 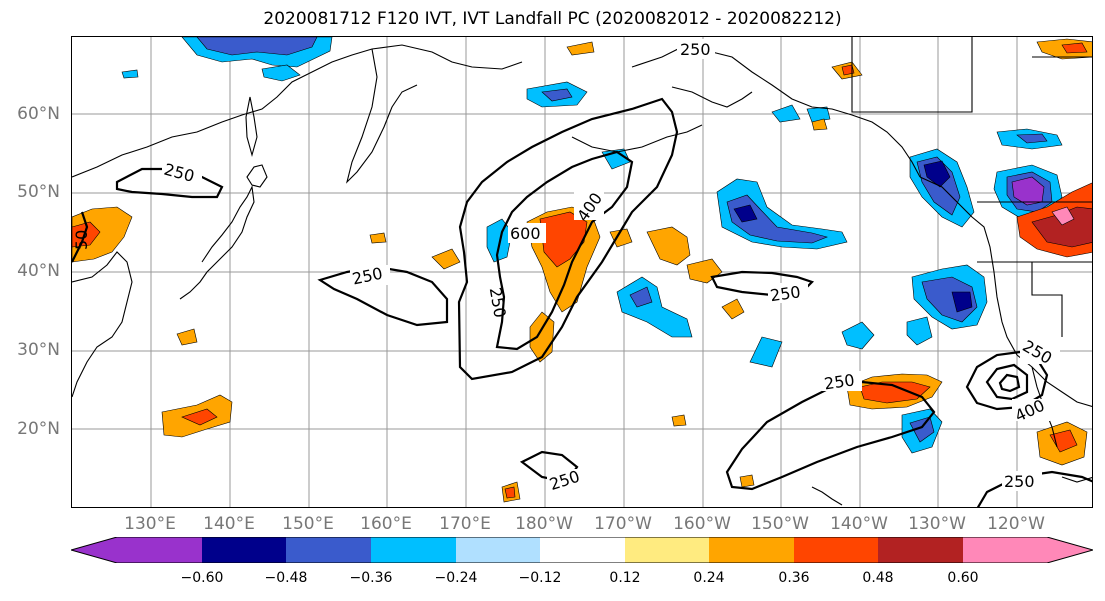 What do you see at coordinates (371, 578) in the screenshot?
I see `colorbar-tick-neg036: −0.36` at bounding box center [371, 578].